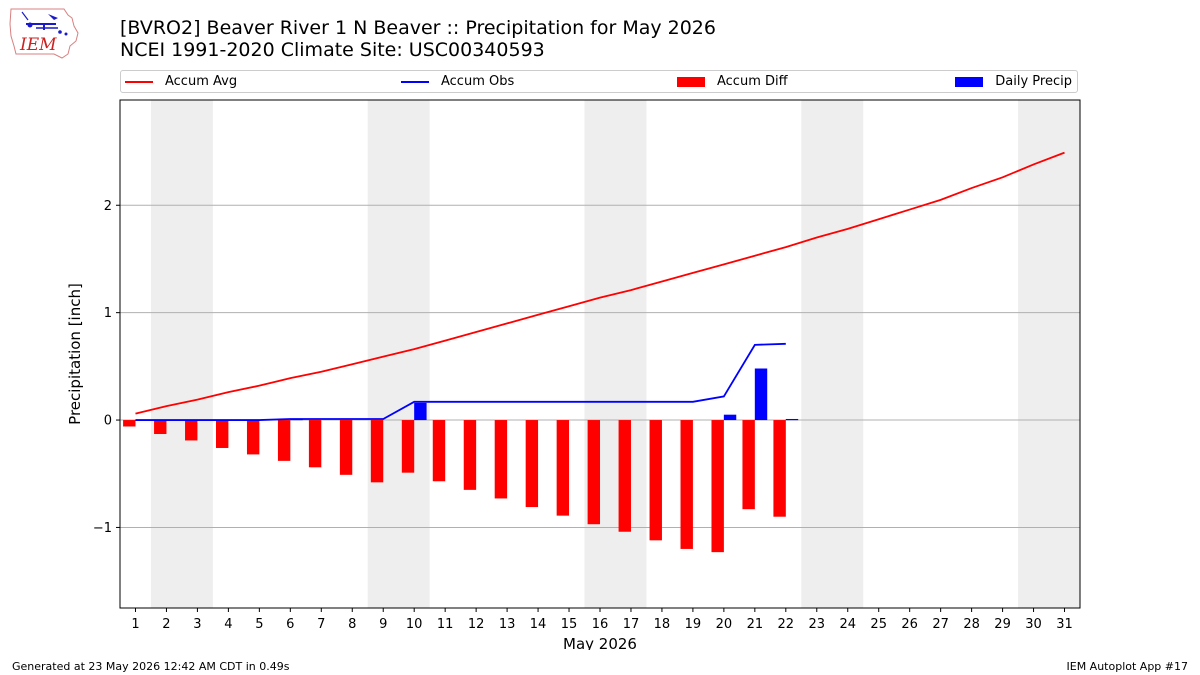 Image resolution: width=1200 pixels, height=675 pixels. Describe the element at coordinates (599, 81) in the screenshot. I see `legend: Accum Avg Accum Obs Accum Diff Daily Precip` at that location.